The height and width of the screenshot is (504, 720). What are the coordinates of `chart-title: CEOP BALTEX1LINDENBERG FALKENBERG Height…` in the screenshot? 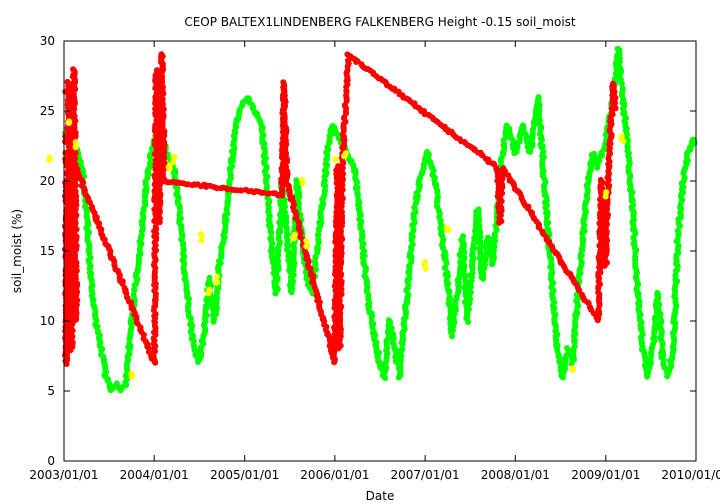 It's located at (380, 22).